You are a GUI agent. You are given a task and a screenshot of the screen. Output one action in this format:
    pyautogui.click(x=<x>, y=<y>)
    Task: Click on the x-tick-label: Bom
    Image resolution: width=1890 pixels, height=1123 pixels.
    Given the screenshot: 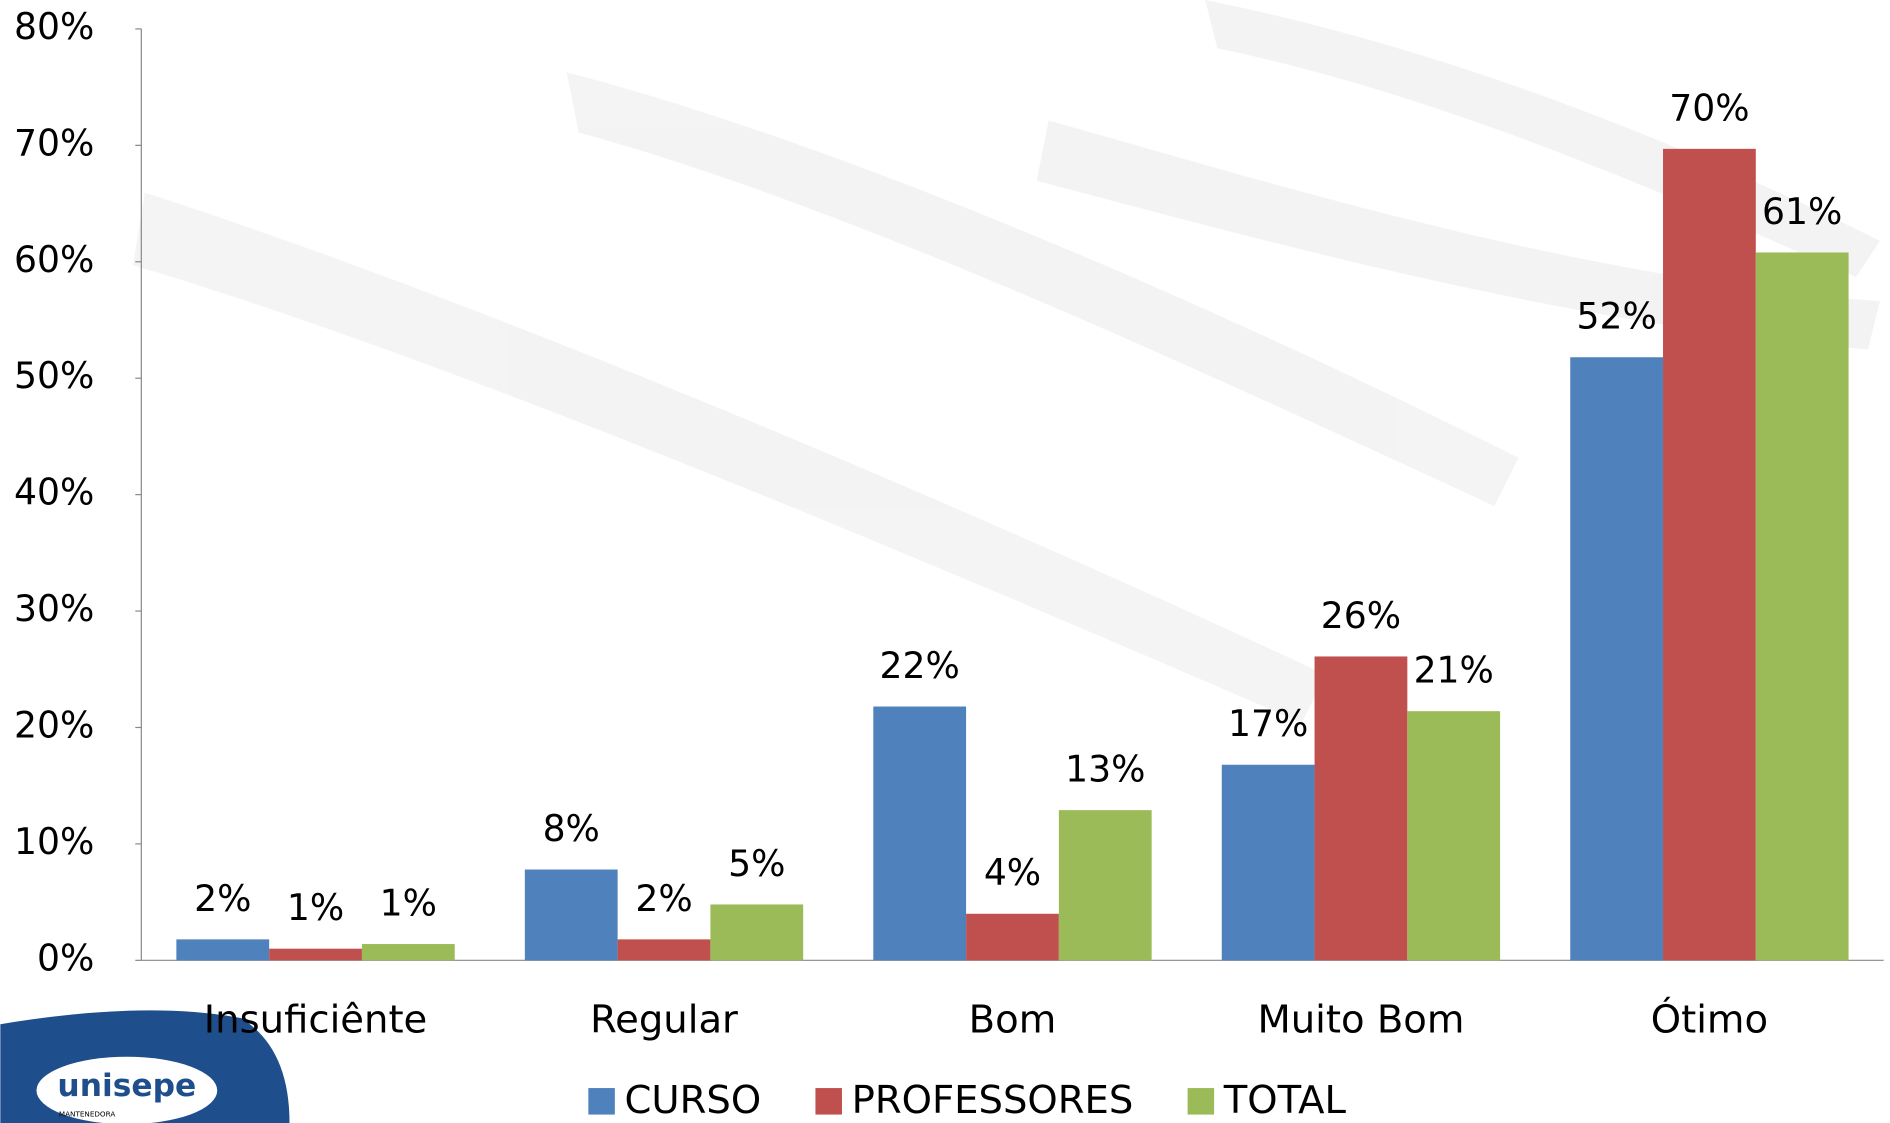 What is the action you would take?
    pyautogui.click(x=1013, y=1019)
    